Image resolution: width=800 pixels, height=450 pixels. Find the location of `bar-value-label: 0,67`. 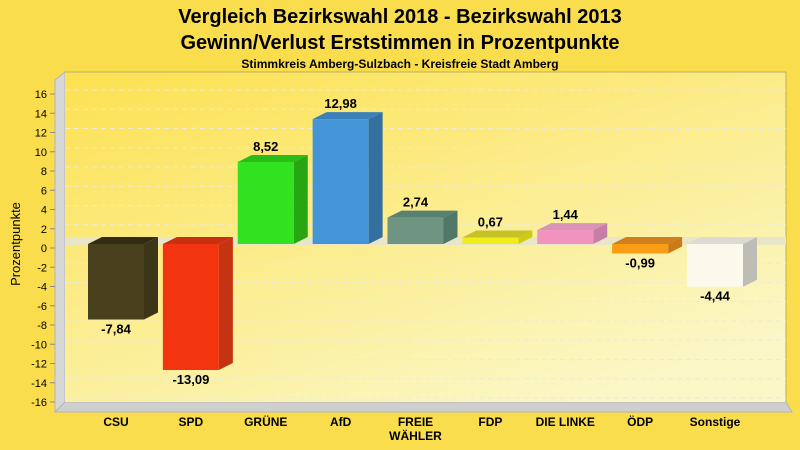

bar-value-label: 0,67 is located at coordinates (490, 222).